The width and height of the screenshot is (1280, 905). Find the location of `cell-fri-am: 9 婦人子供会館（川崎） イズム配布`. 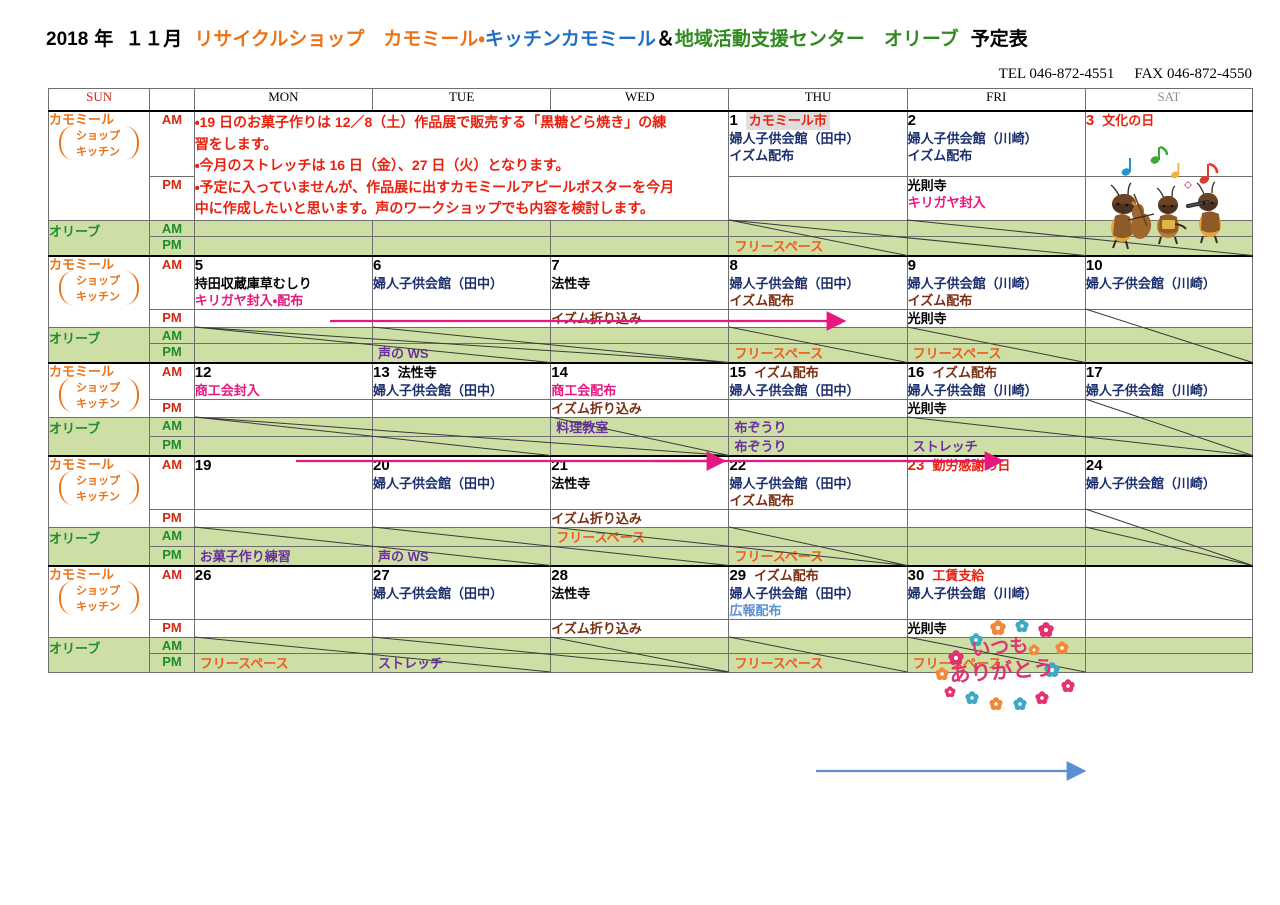

cell-fri-am: 9 婦人子供会館（川崎） イズム配布 is located at coordinates (996, 282).